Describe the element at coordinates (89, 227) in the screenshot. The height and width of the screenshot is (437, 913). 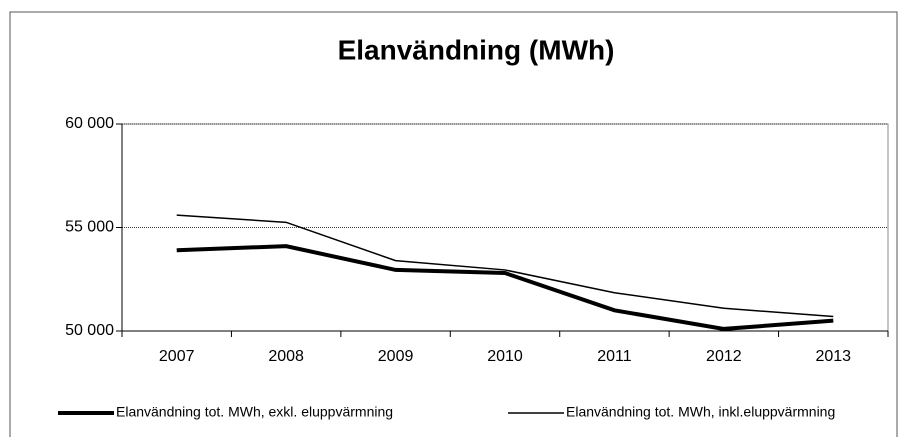
I see `y-tick-label: 55 000` at that location.